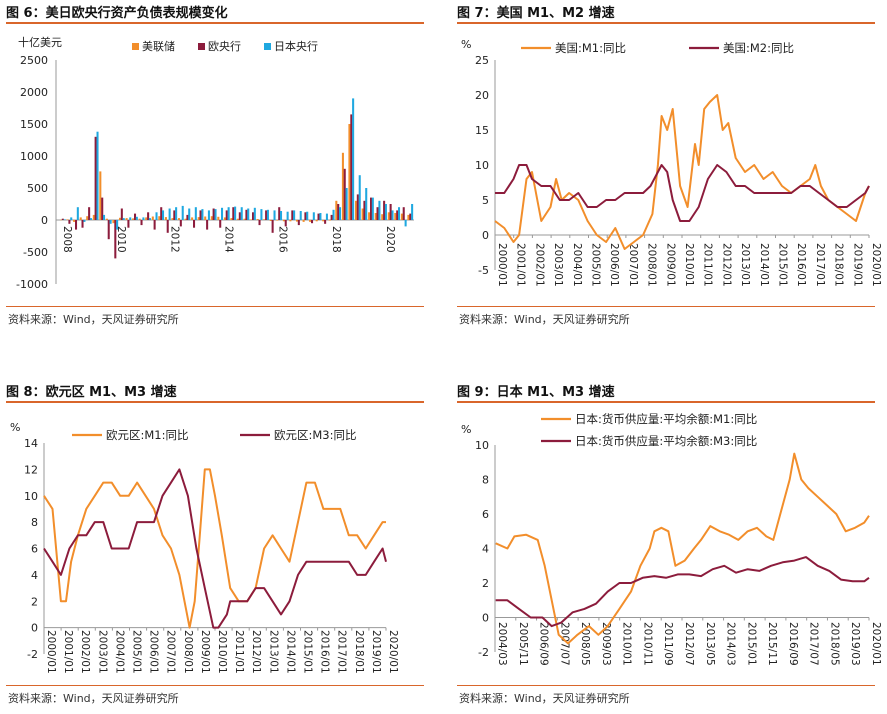  Describe the element at coordinates (536, 392) in the screenshot. I see `chart-title: 图 9：日本 M1、M3 增速` at that location.